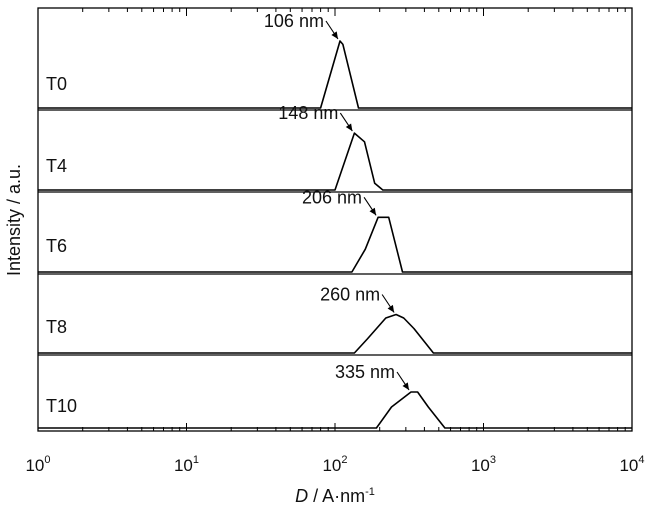  I want to click on trace-t8, so click(335, 333).